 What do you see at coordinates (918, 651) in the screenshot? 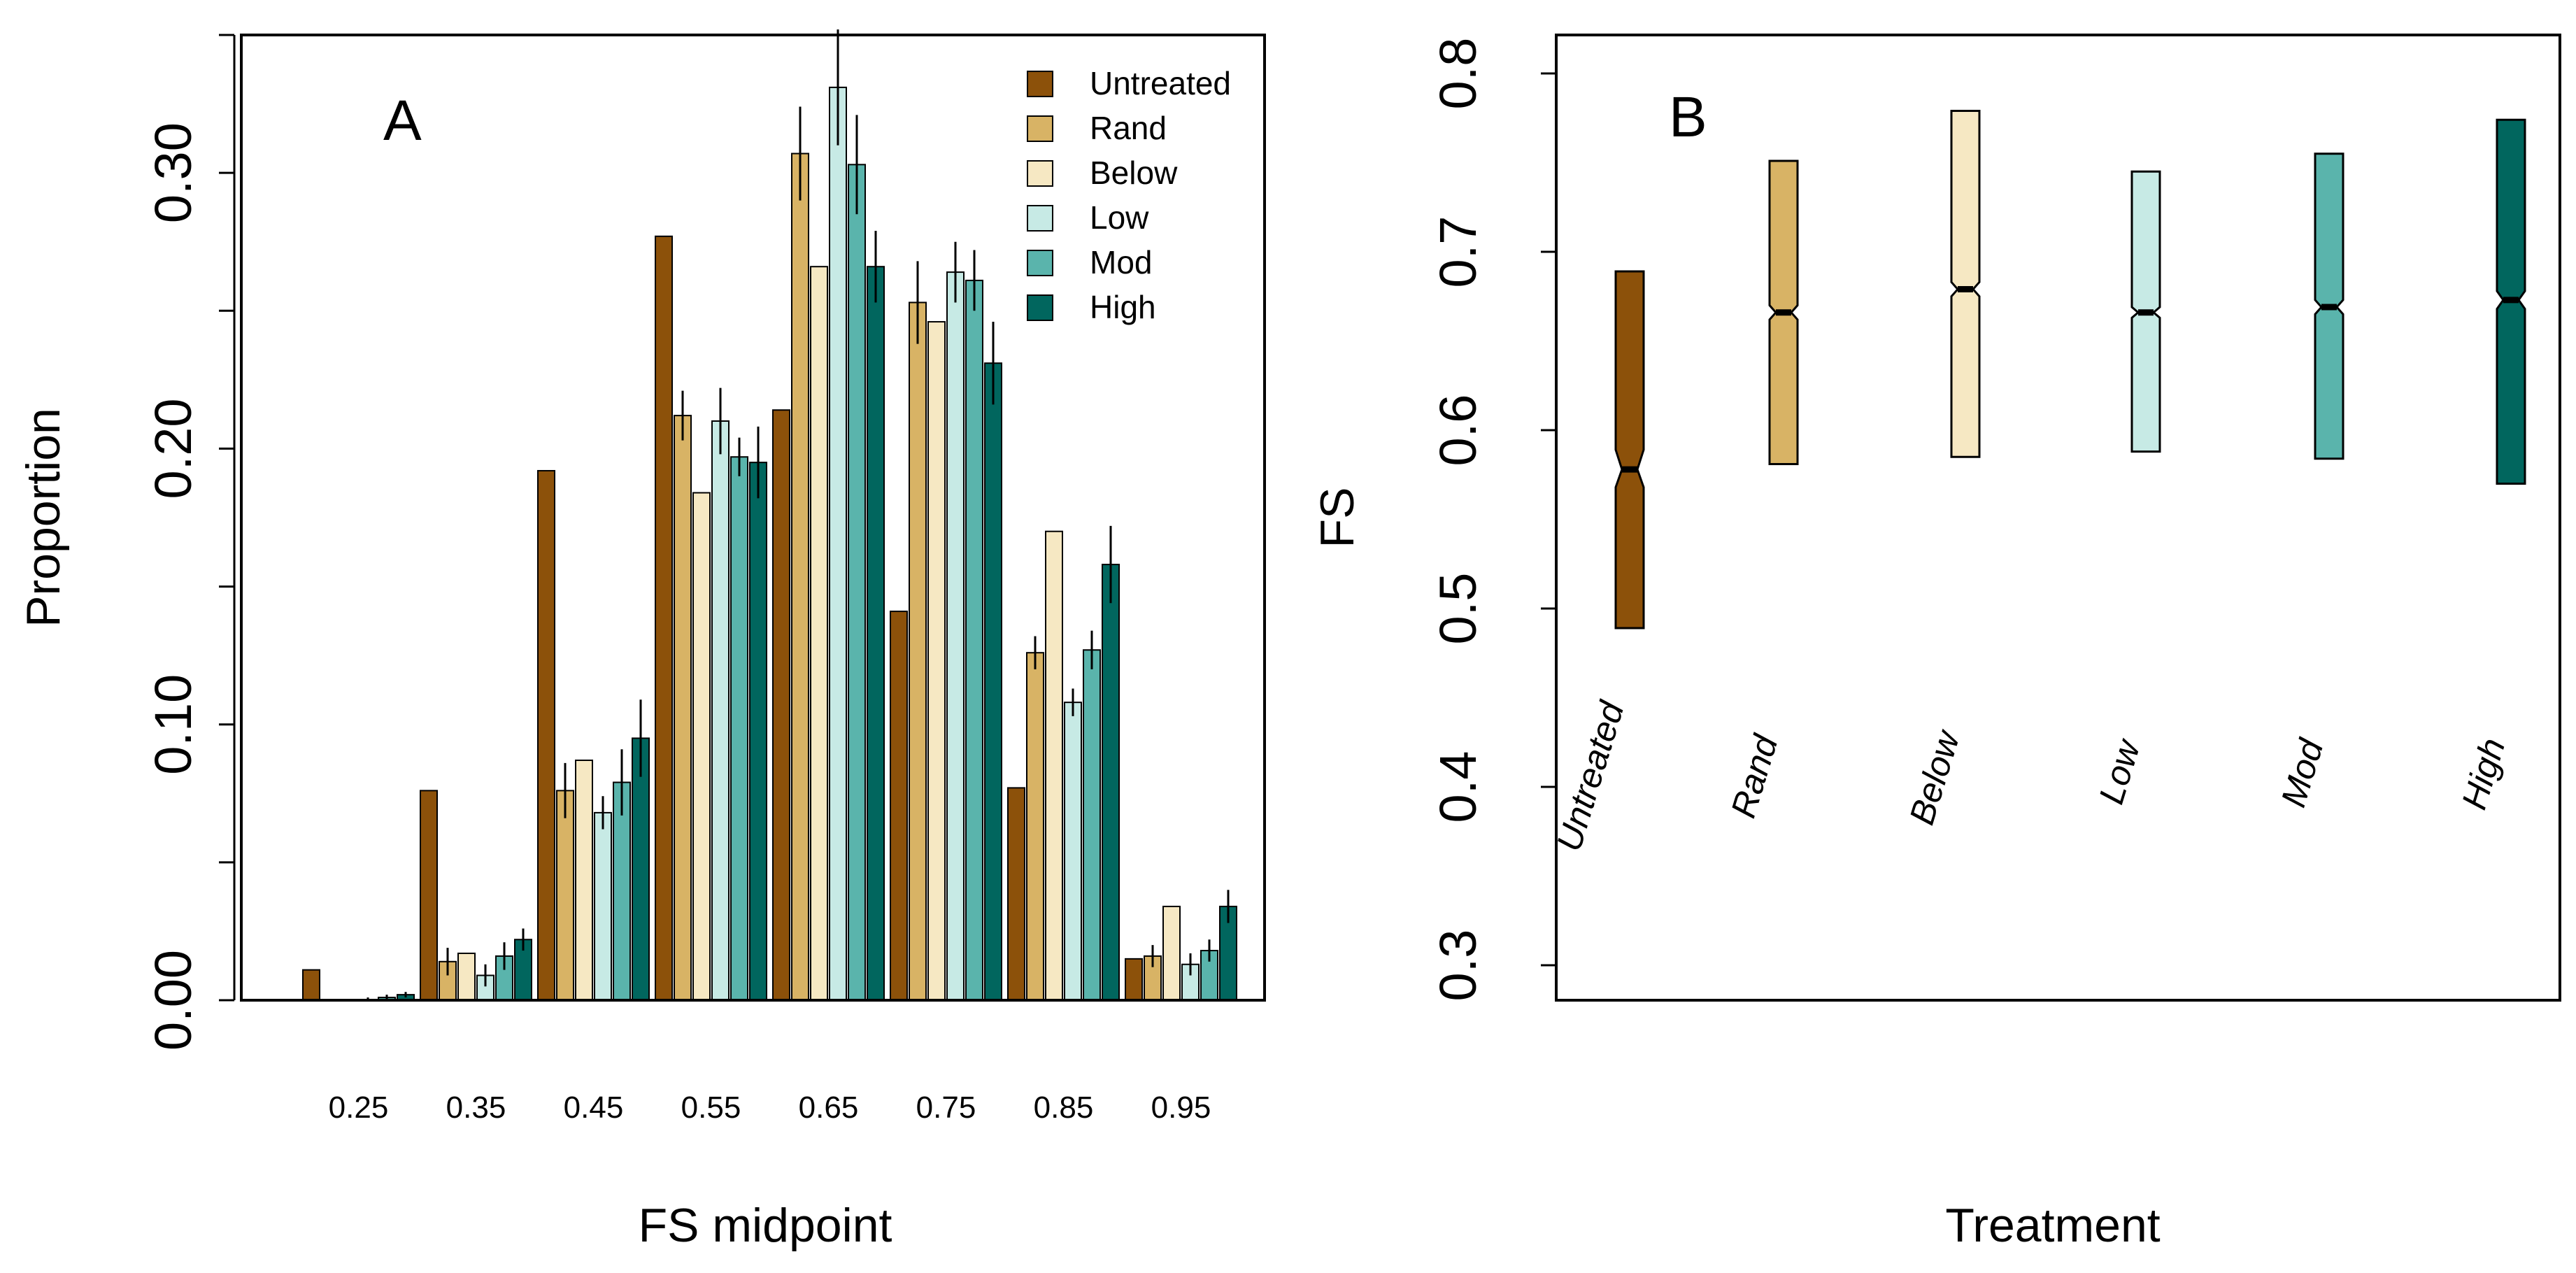
I see `bar-rand-0.75` at bounding box center [918, 651].